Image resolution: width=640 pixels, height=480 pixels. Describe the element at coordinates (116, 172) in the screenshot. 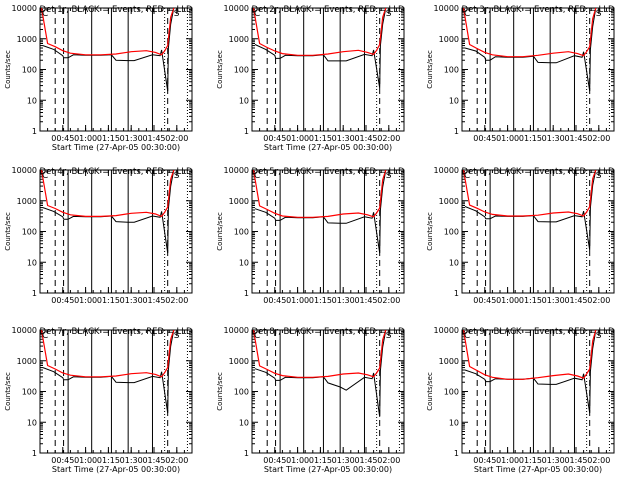

I see `panel-title: Det 4r, BLACK = Events, RED = LLD` at that location.